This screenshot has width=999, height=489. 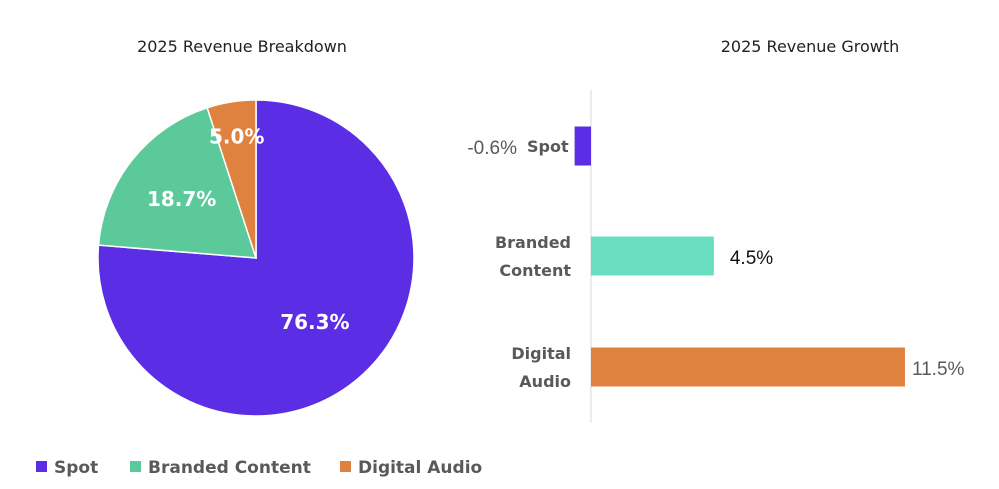 I want to click on category-label: Audio, so click(x=545, y=381).